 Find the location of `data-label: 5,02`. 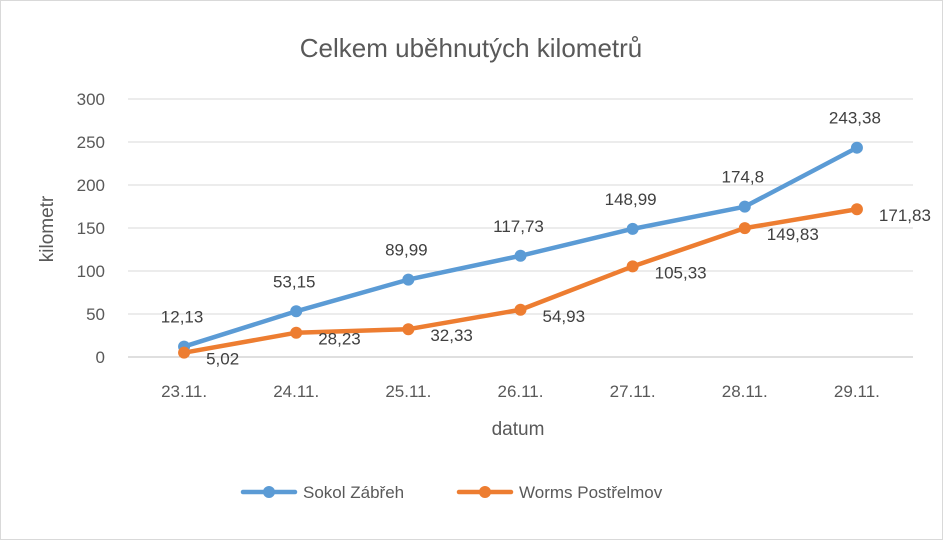

data-label: 5,02 is located at coordinates (222, 359).